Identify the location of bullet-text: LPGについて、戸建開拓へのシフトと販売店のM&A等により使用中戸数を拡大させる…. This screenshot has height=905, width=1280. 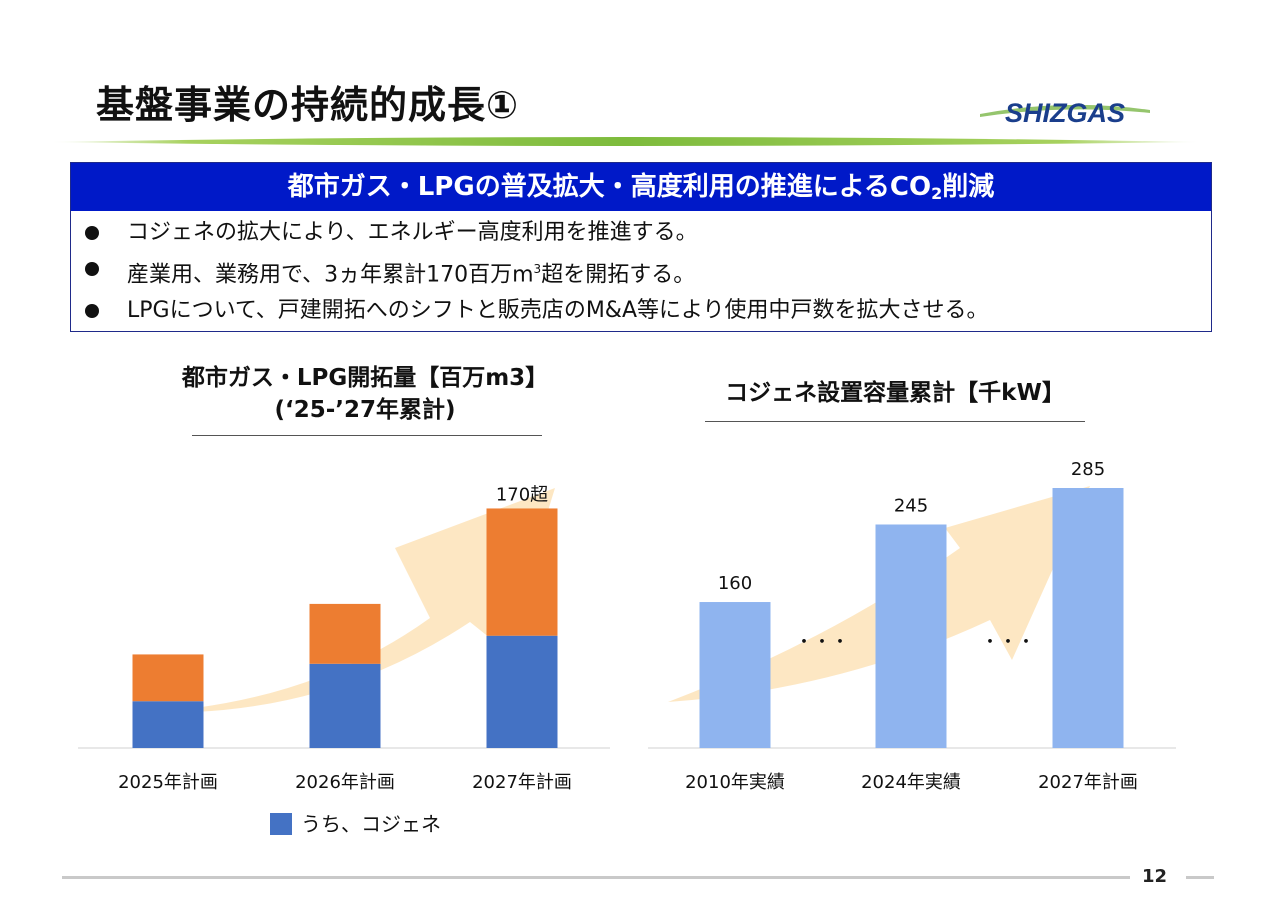
(558, 311).